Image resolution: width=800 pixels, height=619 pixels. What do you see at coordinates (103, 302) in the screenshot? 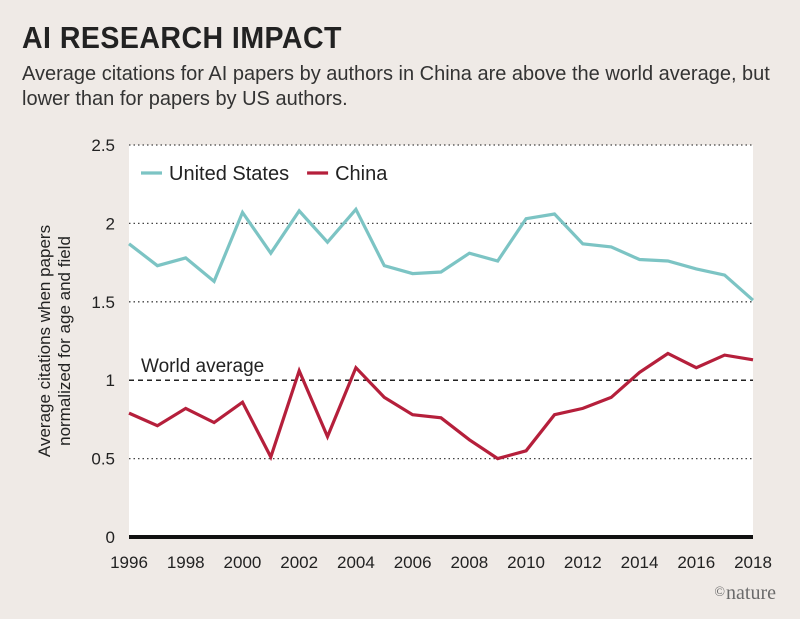
I see `y-tick-label: 1.5` at bounding box center [103, 302].